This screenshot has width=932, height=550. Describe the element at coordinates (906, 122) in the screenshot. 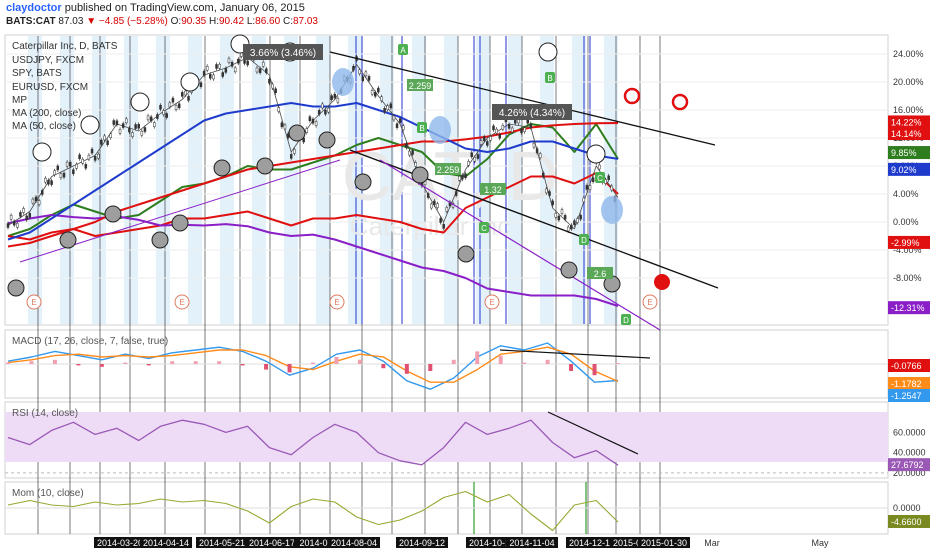

I see `price-badge-text: 14.22%` at that location.